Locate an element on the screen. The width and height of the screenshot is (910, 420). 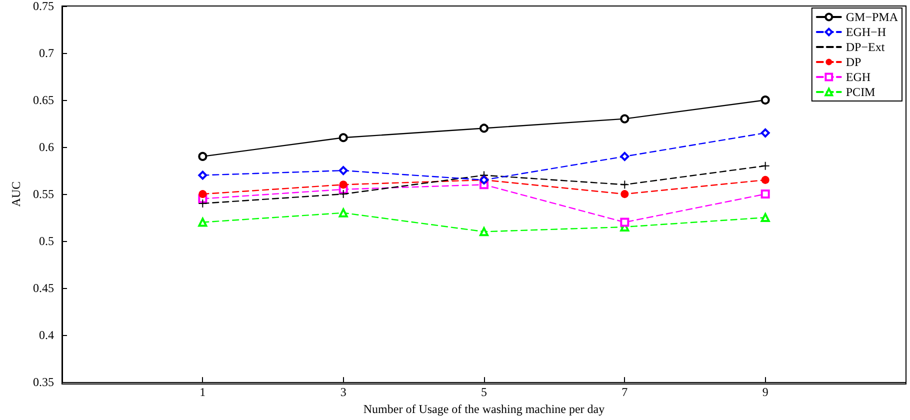
x-tick-label: 9 is located at coordinates (765, 392).